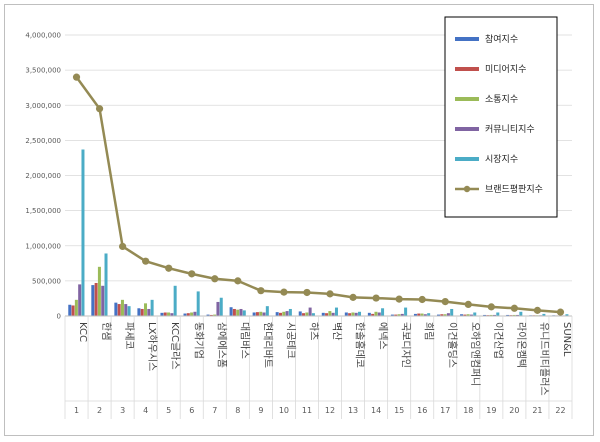 The image size is (600, 442). Describe the element at coordinates (122, 410) in the screenshot. I see `x-index-label: 3` at that location.